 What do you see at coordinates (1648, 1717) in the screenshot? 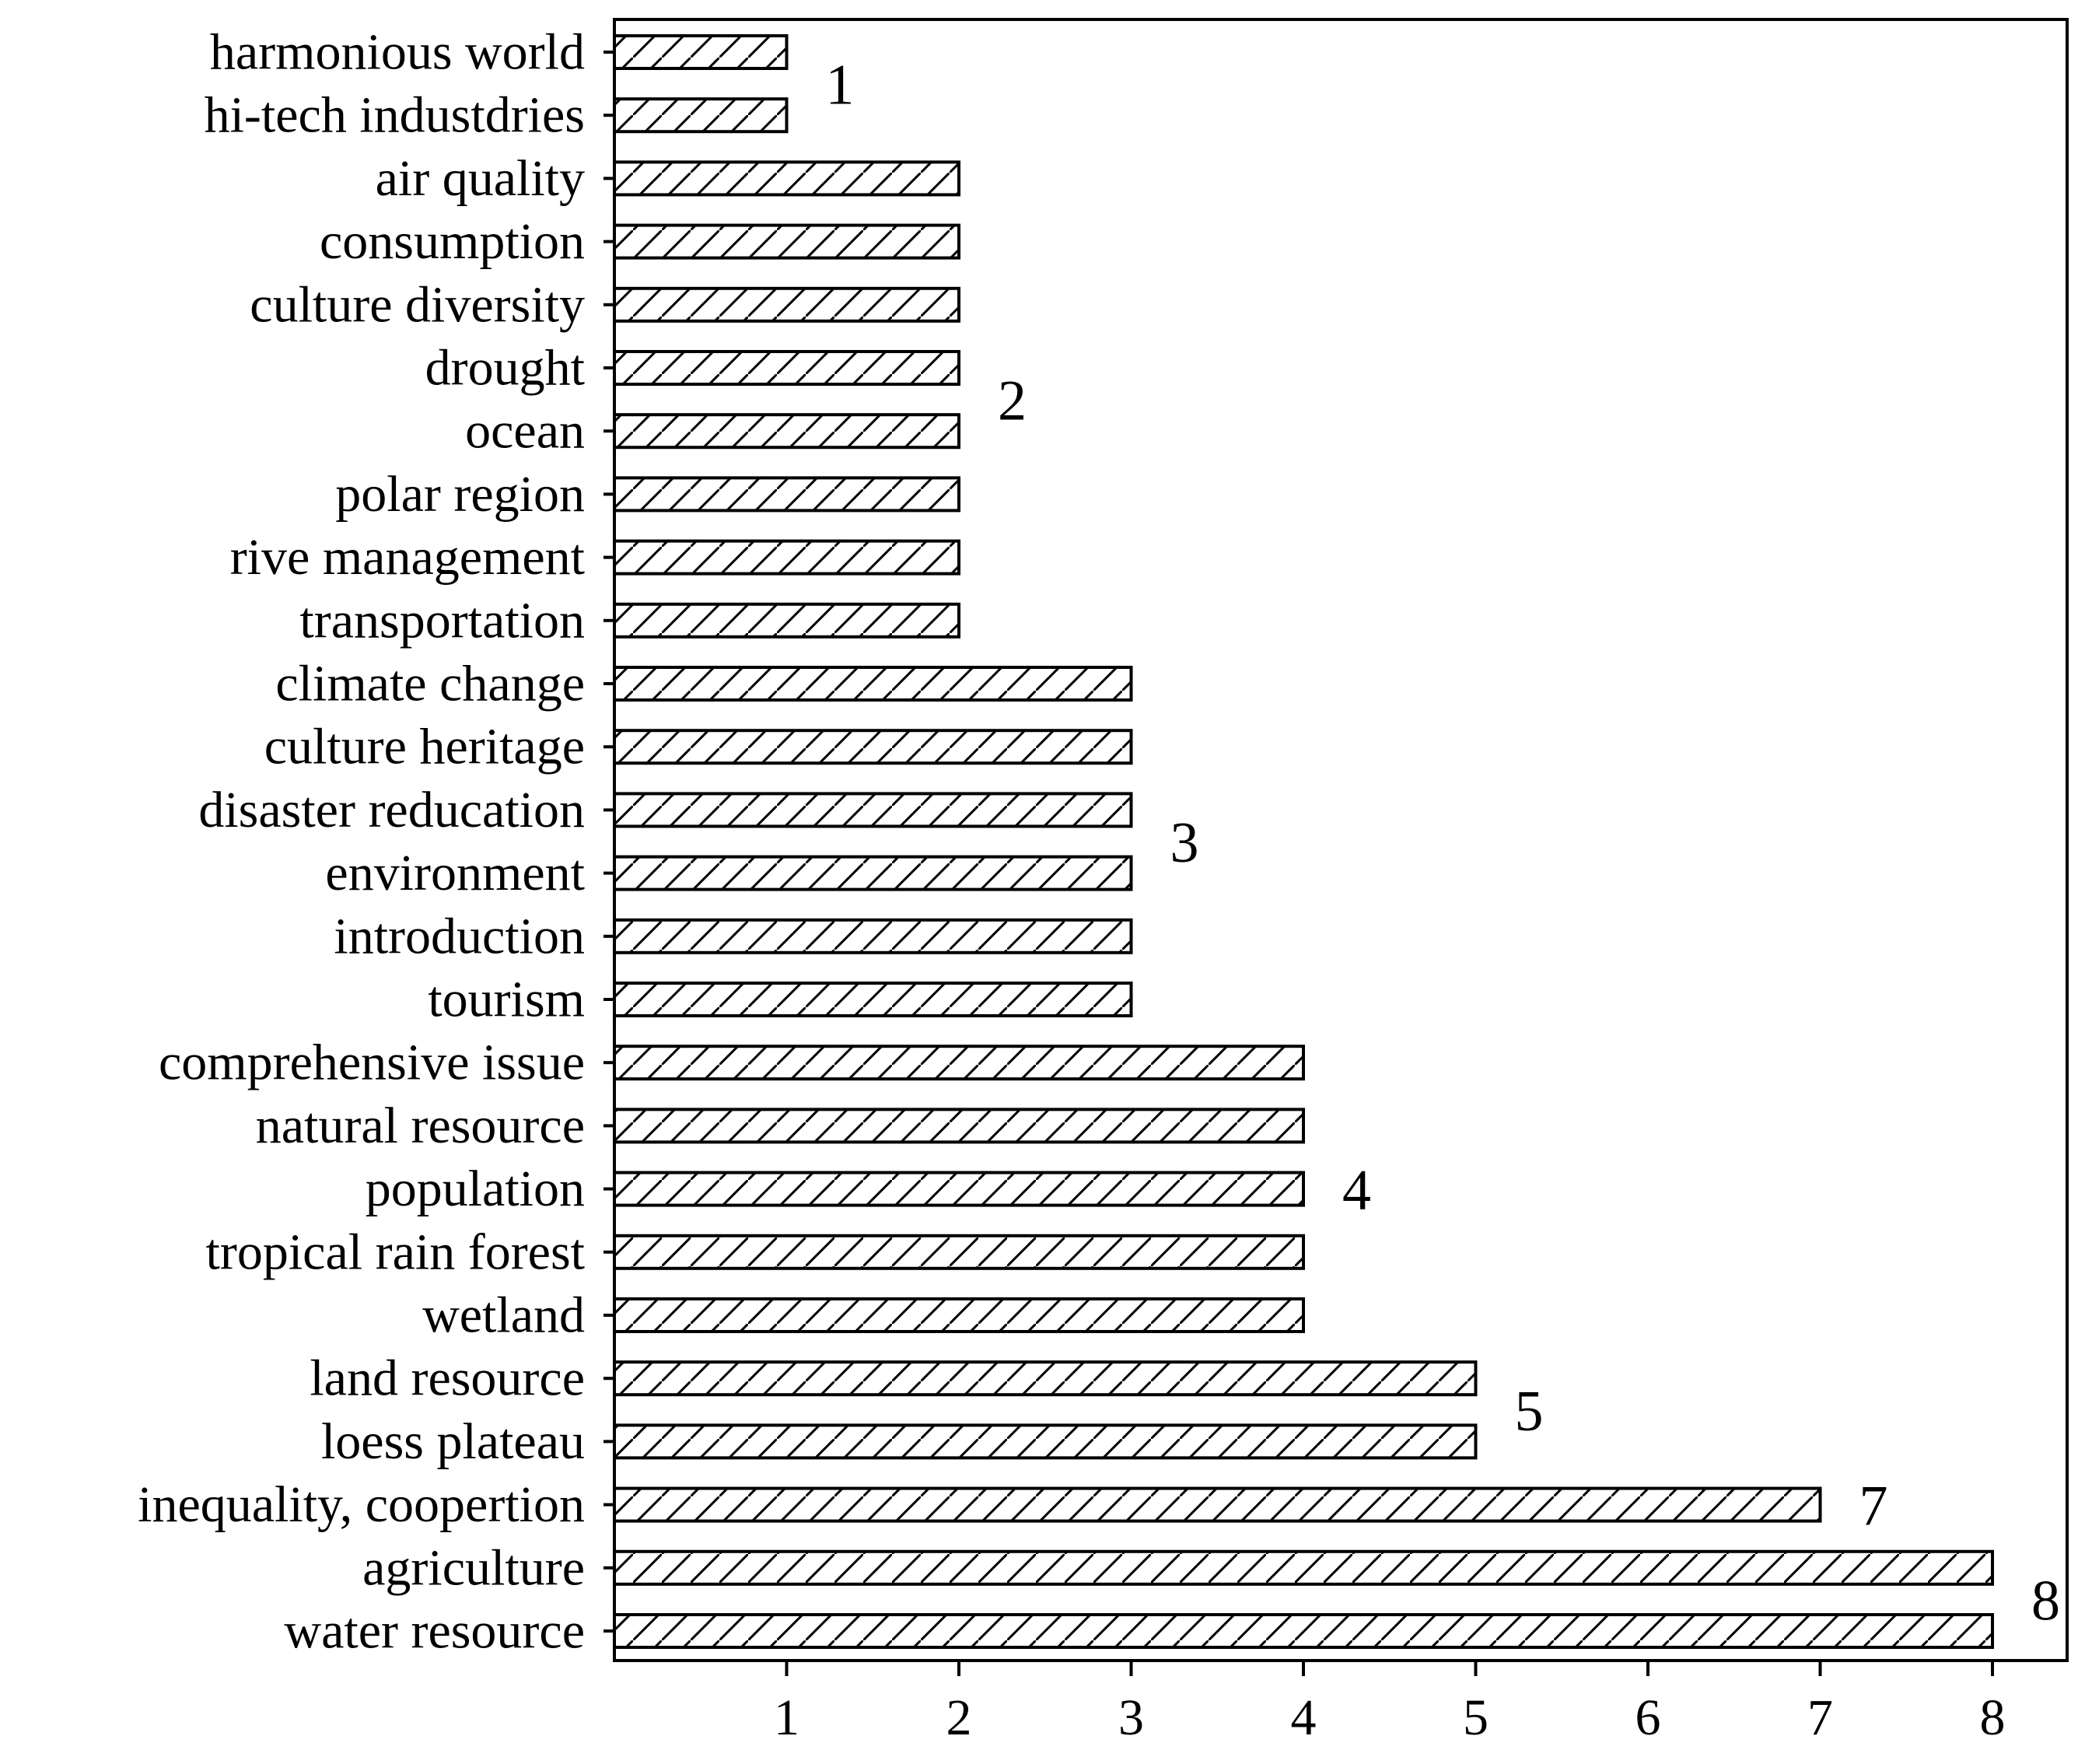
I see `x-tick-label: 6` at bounding box center [1648, 1717].